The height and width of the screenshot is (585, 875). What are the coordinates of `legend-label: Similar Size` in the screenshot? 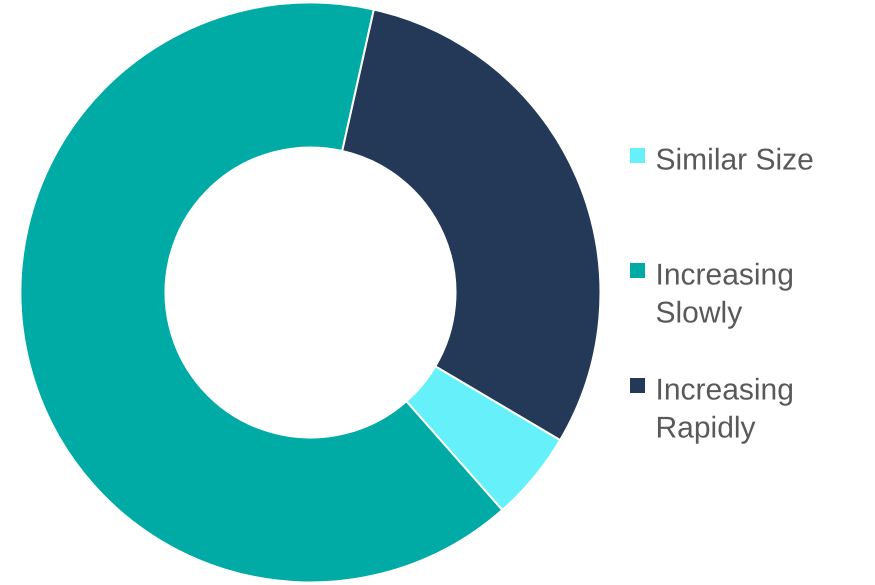 It's located at (735, 160).